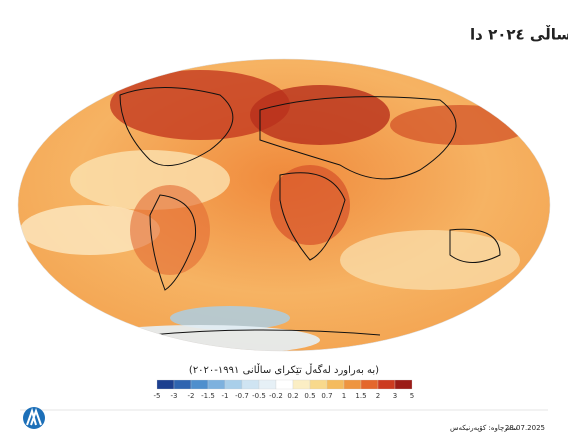 This screenshot has height=445, width=568. I want to click on legend-tick-label: 0.5, so click(309, 396).